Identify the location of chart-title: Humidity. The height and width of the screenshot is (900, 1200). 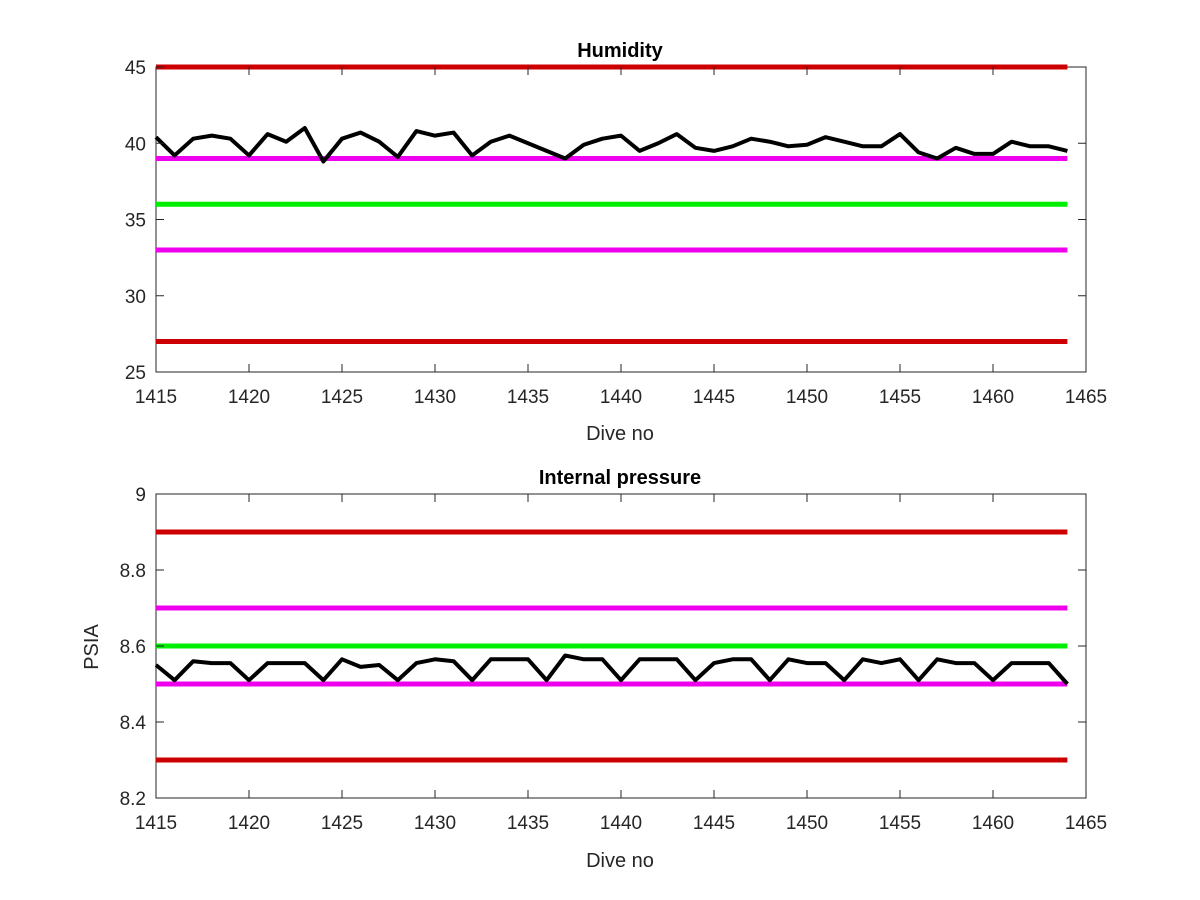
(620, 51).